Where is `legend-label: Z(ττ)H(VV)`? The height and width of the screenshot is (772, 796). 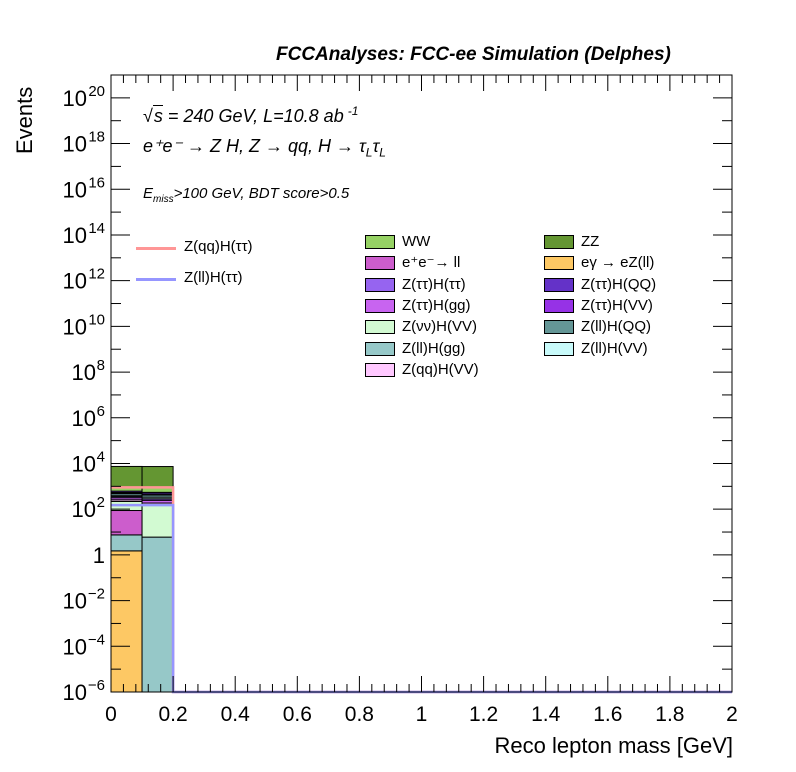 legend-label: Z(ττ)H(VV) is located at coordinates (617, 305).